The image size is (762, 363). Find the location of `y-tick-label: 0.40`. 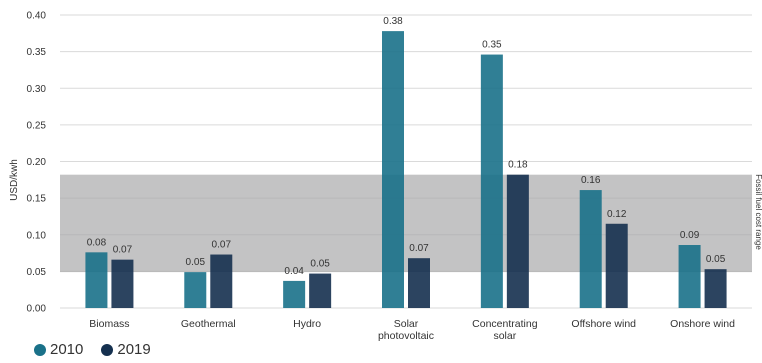

y-tick-label: 0.40 is located at coordinates (37, 16).